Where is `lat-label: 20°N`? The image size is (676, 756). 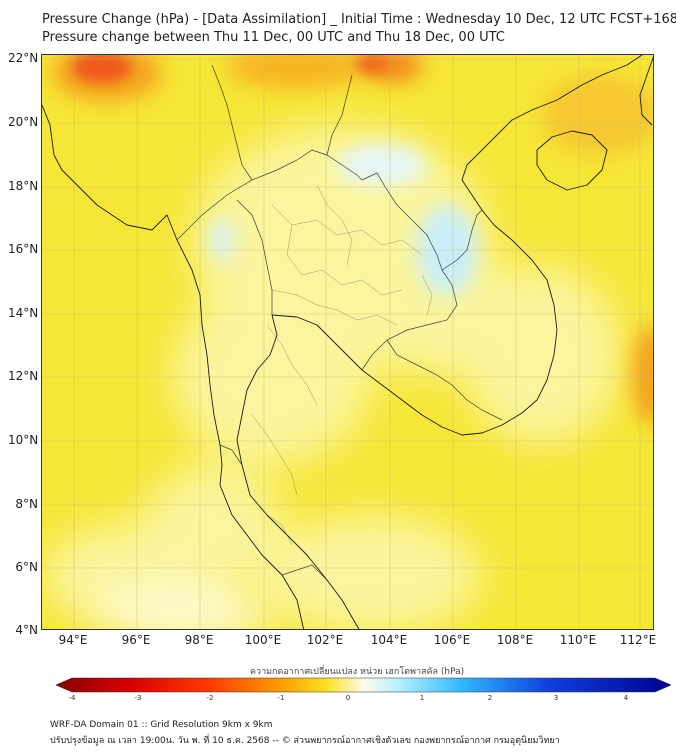
lat-label: 20°N is located at coordinates (23, 122).